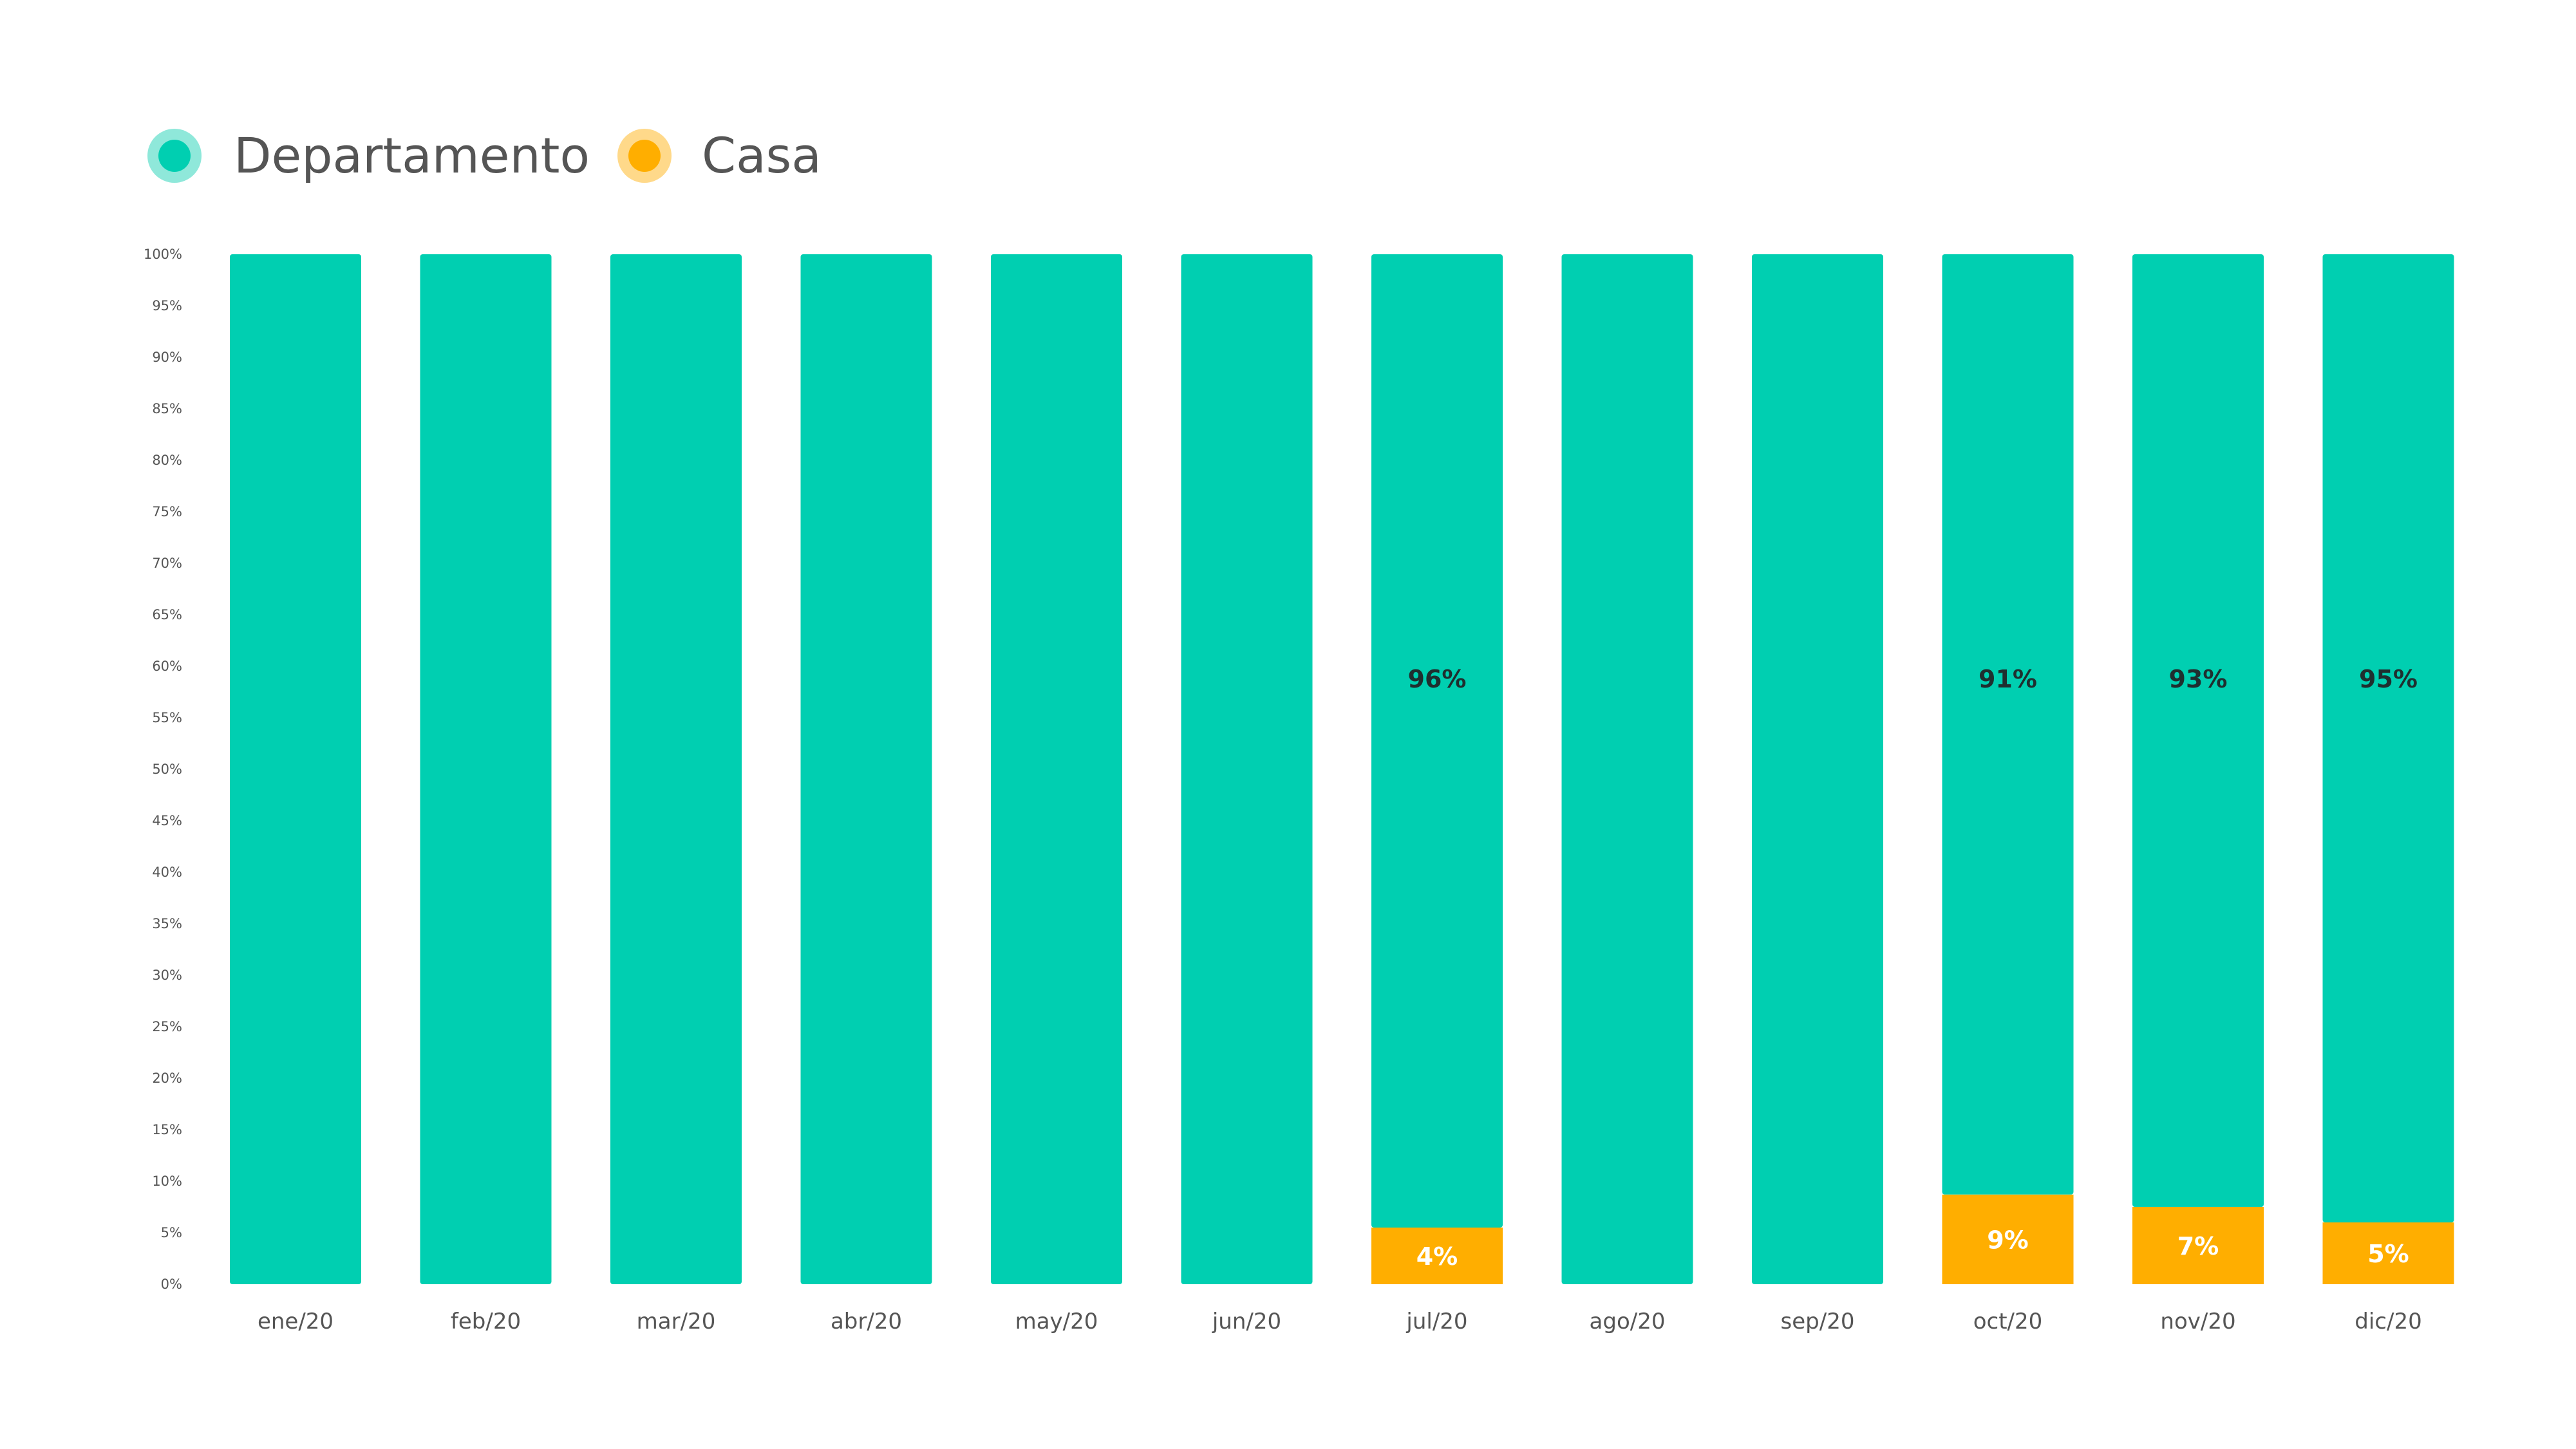 The width and height of the screenshot is (2576, 1449). Describe the element at coordinates (2198, 679) in the screenshot. I see `value-label-departamento-nov-20: 93%` at that location.